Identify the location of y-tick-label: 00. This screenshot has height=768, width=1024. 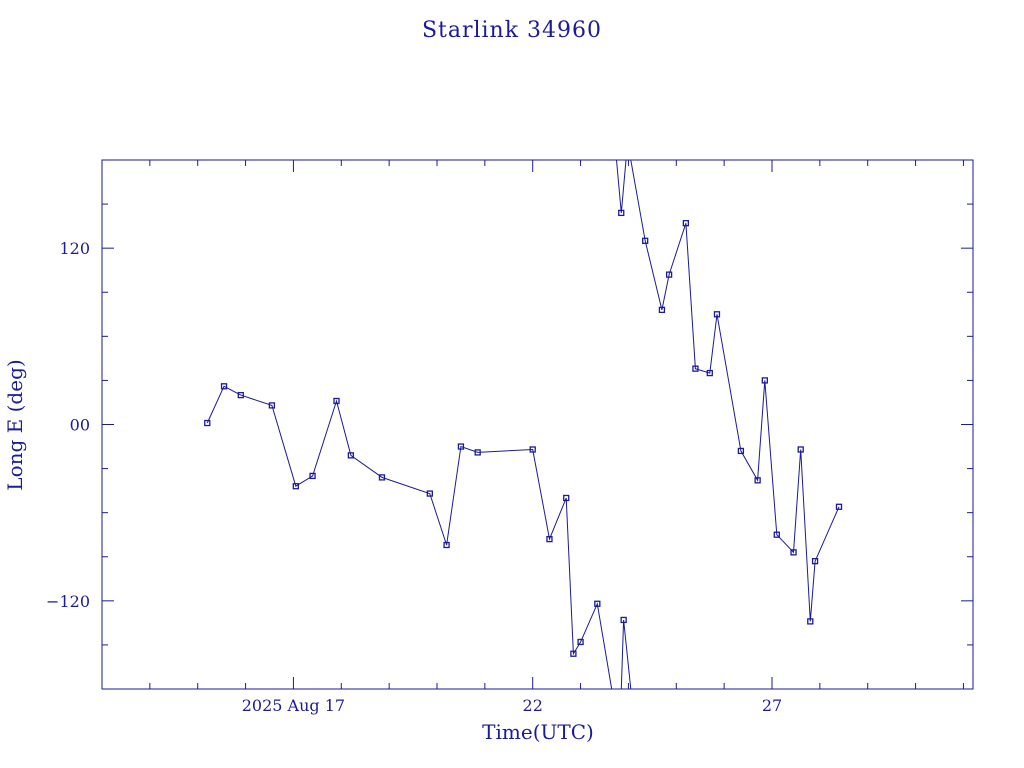
(80, 425).